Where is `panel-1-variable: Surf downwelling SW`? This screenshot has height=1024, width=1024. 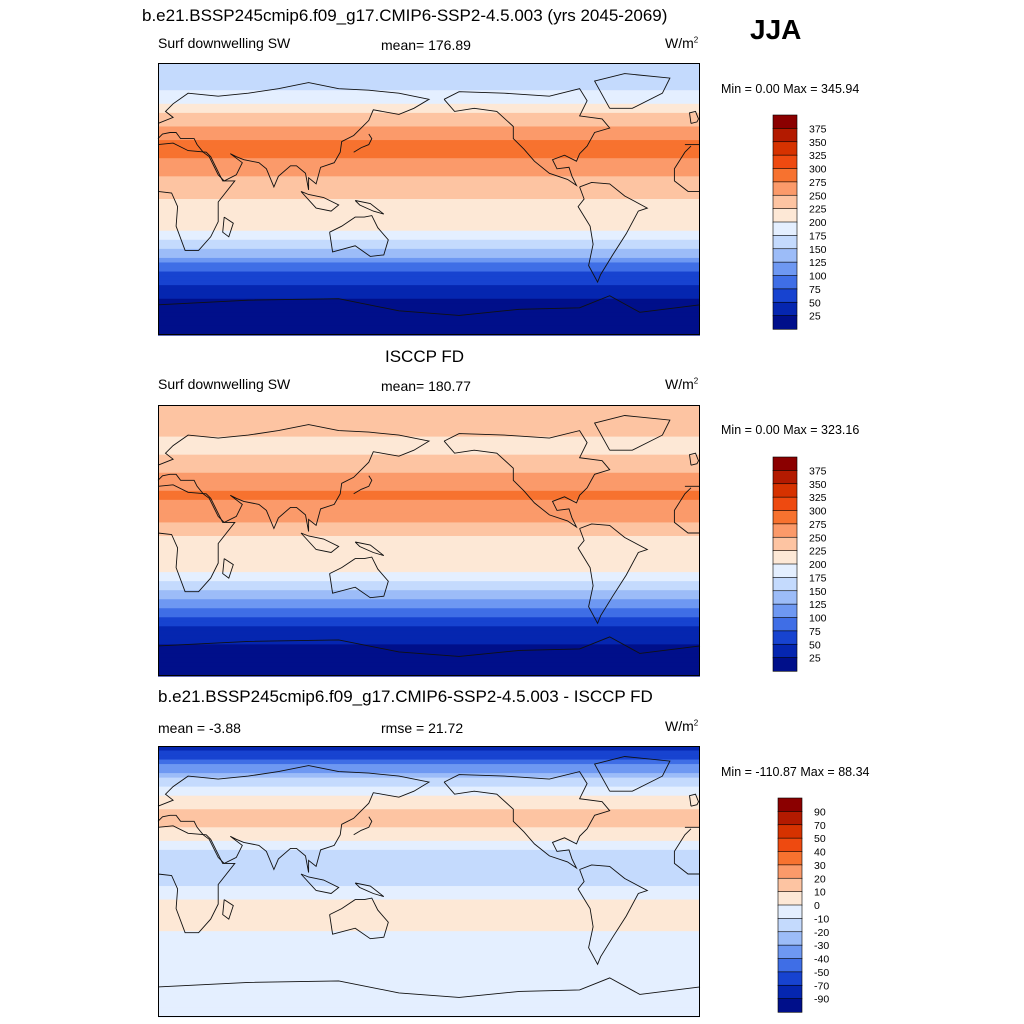 panel-1-variable: Surf downwelling SW is located at coordinates (224, 43).